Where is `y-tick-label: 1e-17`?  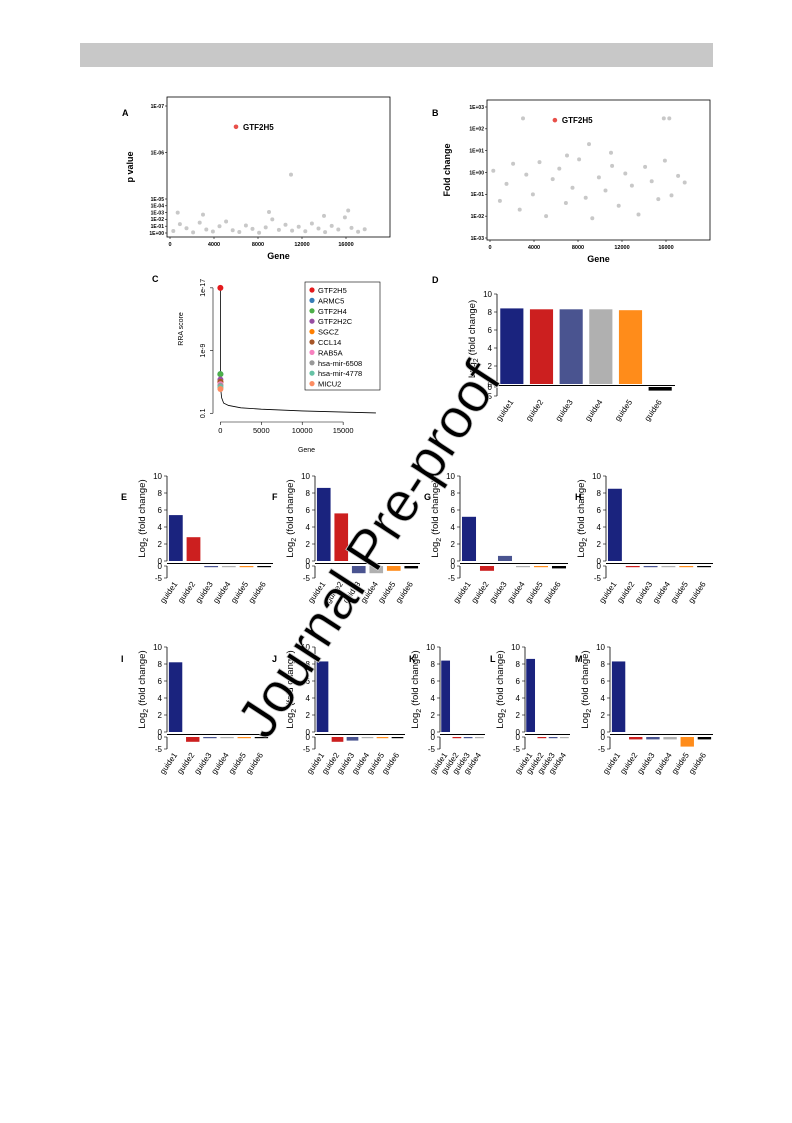 y-tick-label: 1e-17 is located at coordinates (203, 288).